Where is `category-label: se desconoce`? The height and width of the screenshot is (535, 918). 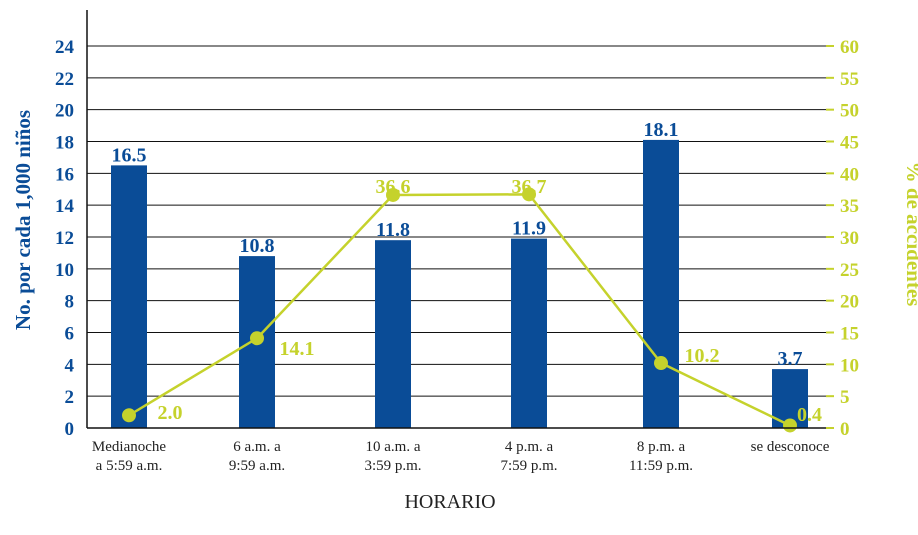 category-label: se desconoce is located at coordinates (790, 447).